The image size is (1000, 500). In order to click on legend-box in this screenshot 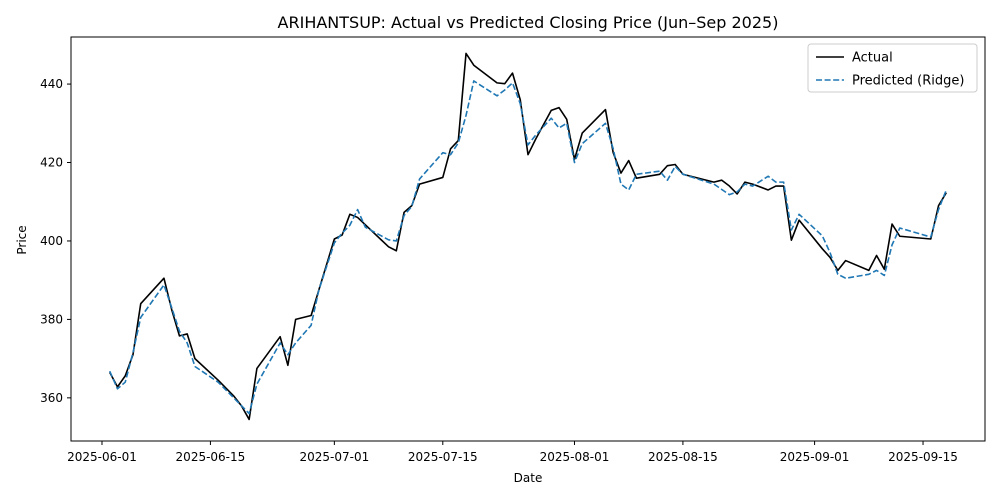, I will do `click(892, 68)`.